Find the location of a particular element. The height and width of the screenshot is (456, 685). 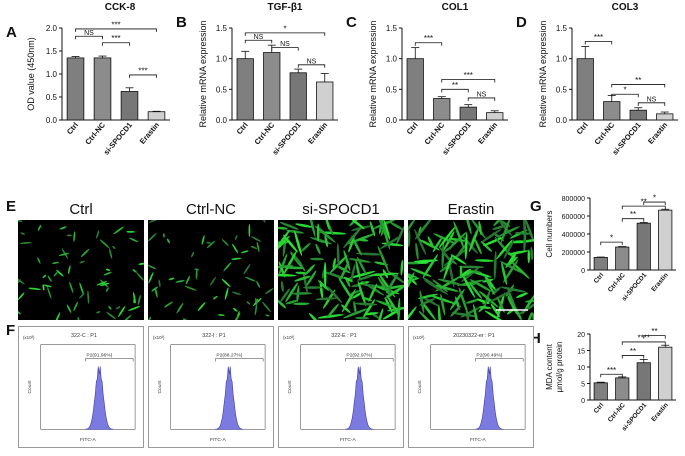

microscopy-image-erastin is located at coordinates (471, 270).